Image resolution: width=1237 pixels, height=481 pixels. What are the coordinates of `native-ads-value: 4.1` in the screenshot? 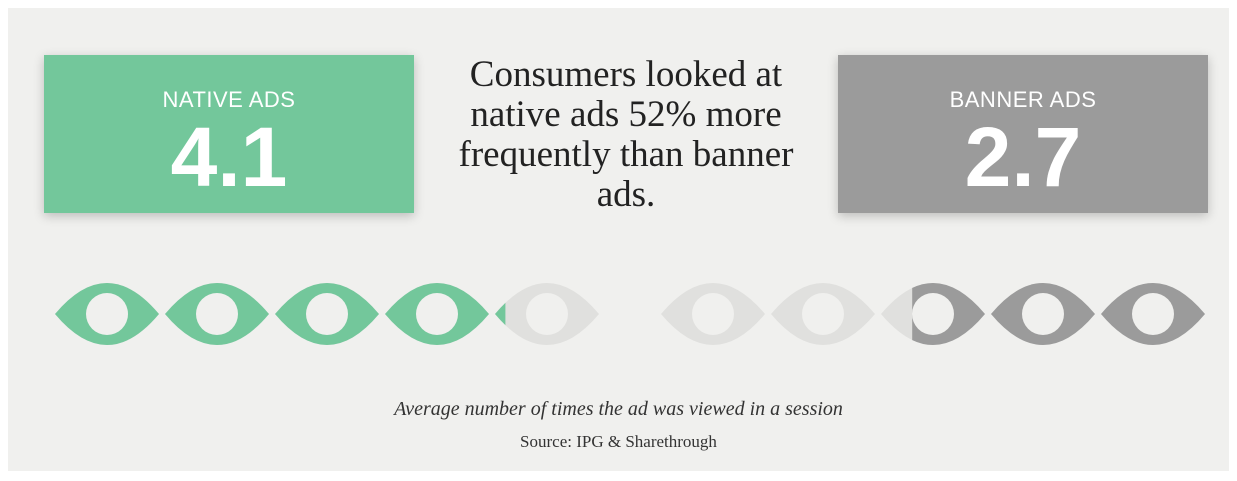 It's located at (229, 157).